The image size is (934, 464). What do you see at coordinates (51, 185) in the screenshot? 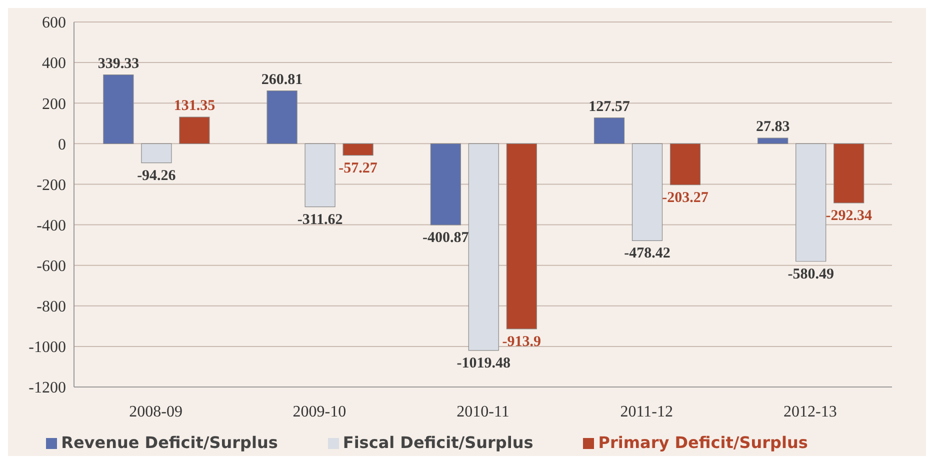
I see `y-tick-label: -200` at bounding box center [51, 185].